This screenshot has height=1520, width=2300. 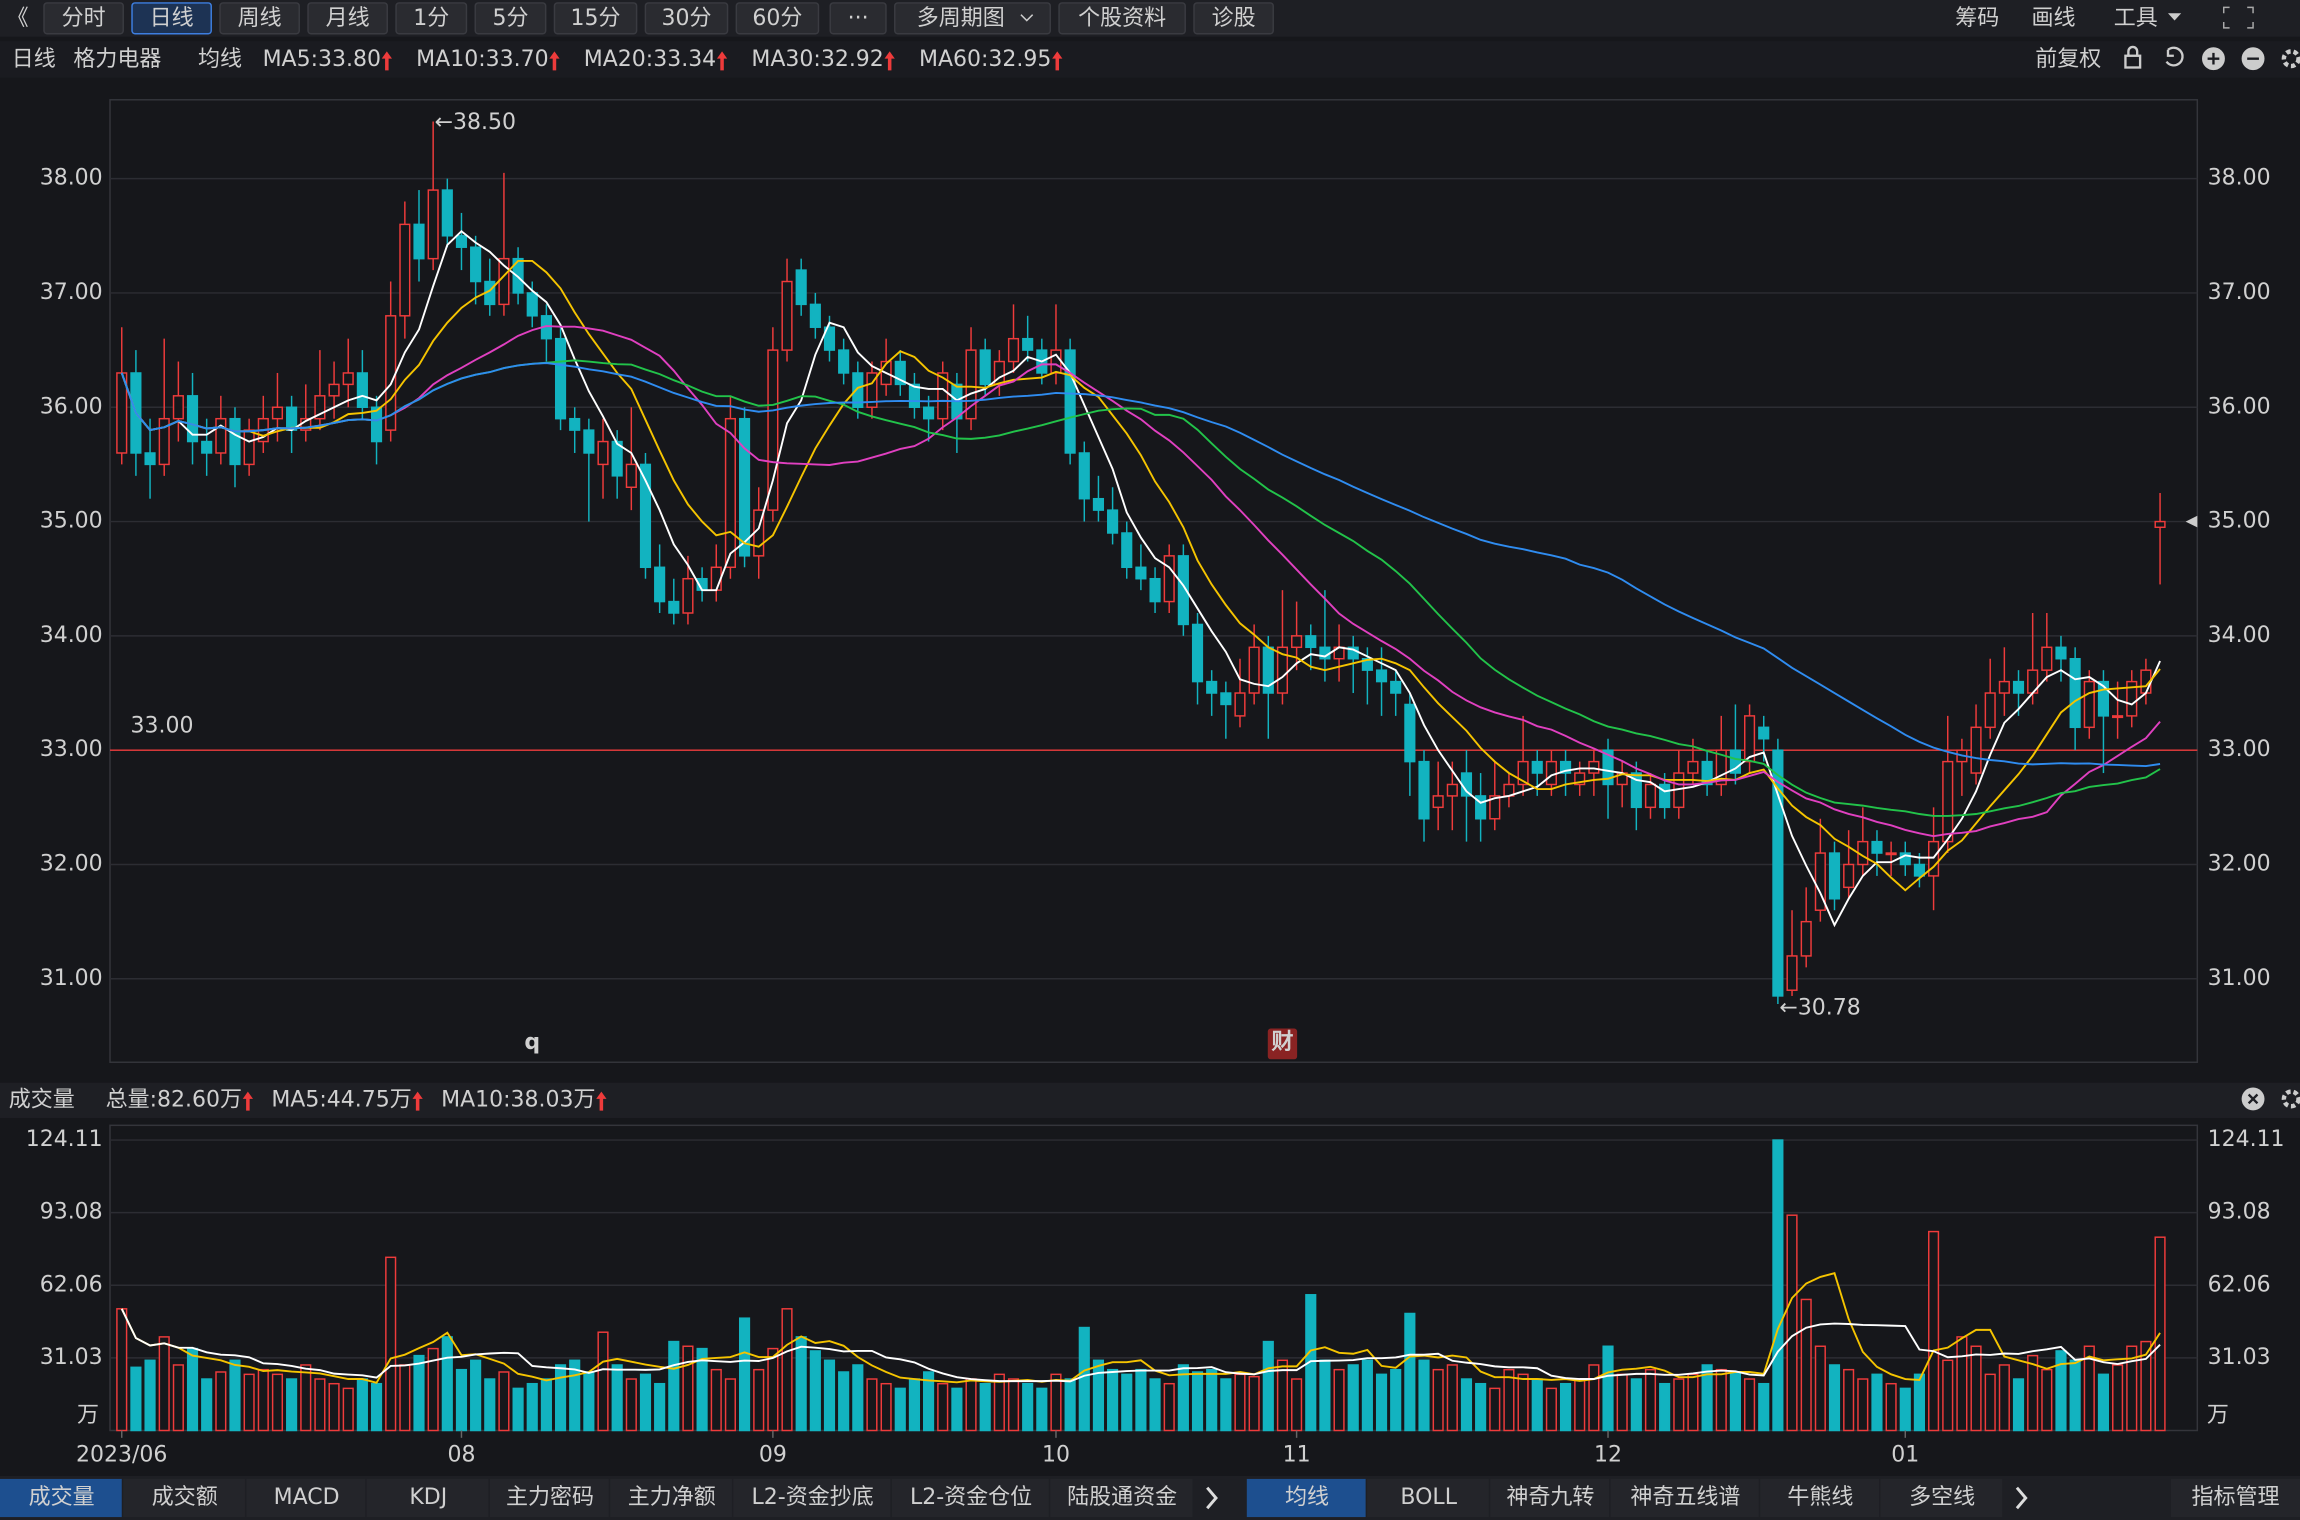 What do you see at coordinates (1977, 18) in the screenshot?
I see `toolbar-tool: 筹码` at bounding box center [1977, 18].